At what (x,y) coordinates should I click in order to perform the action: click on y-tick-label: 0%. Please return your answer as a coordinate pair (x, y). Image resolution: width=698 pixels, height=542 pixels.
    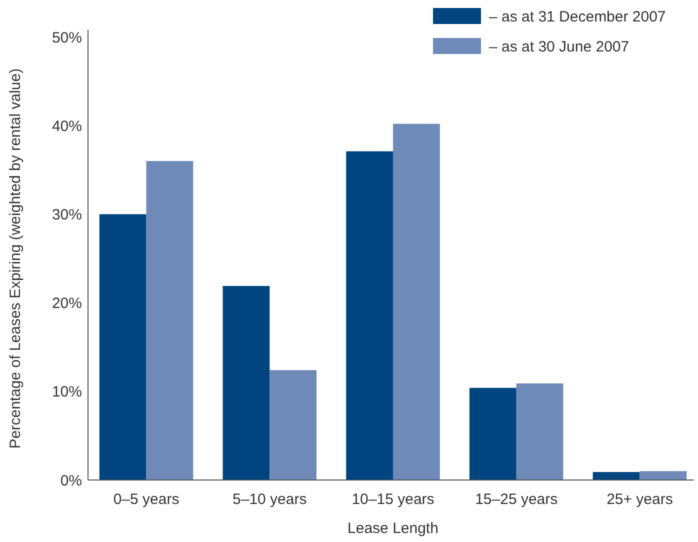
    Looking at the image, I should click on (71, 481).